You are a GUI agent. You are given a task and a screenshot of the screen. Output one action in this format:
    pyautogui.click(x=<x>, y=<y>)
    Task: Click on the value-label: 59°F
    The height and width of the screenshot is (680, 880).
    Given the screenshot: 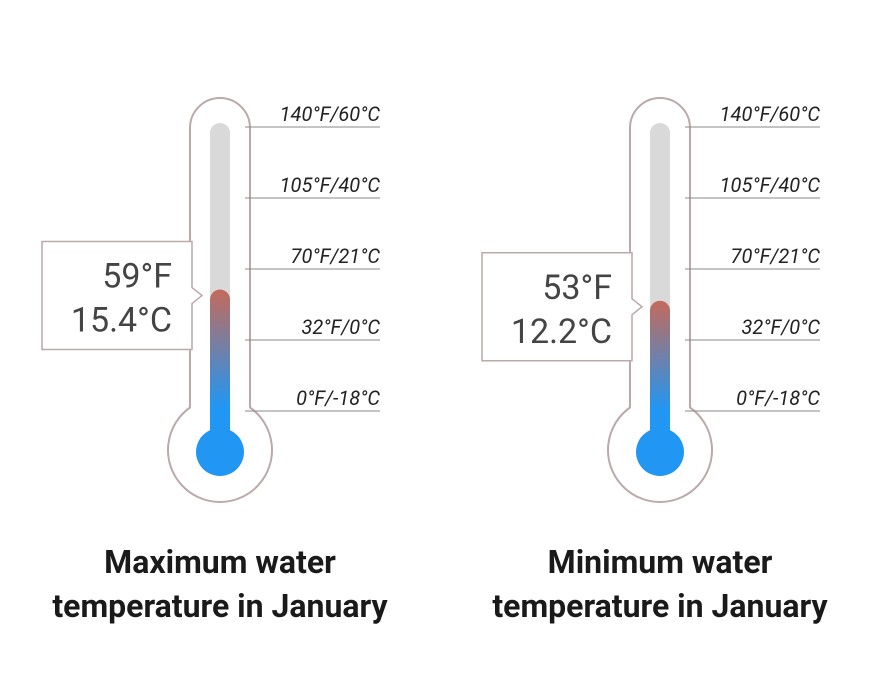 What is the action you would take?
    pyautogui.click(x=137, y=277)
    